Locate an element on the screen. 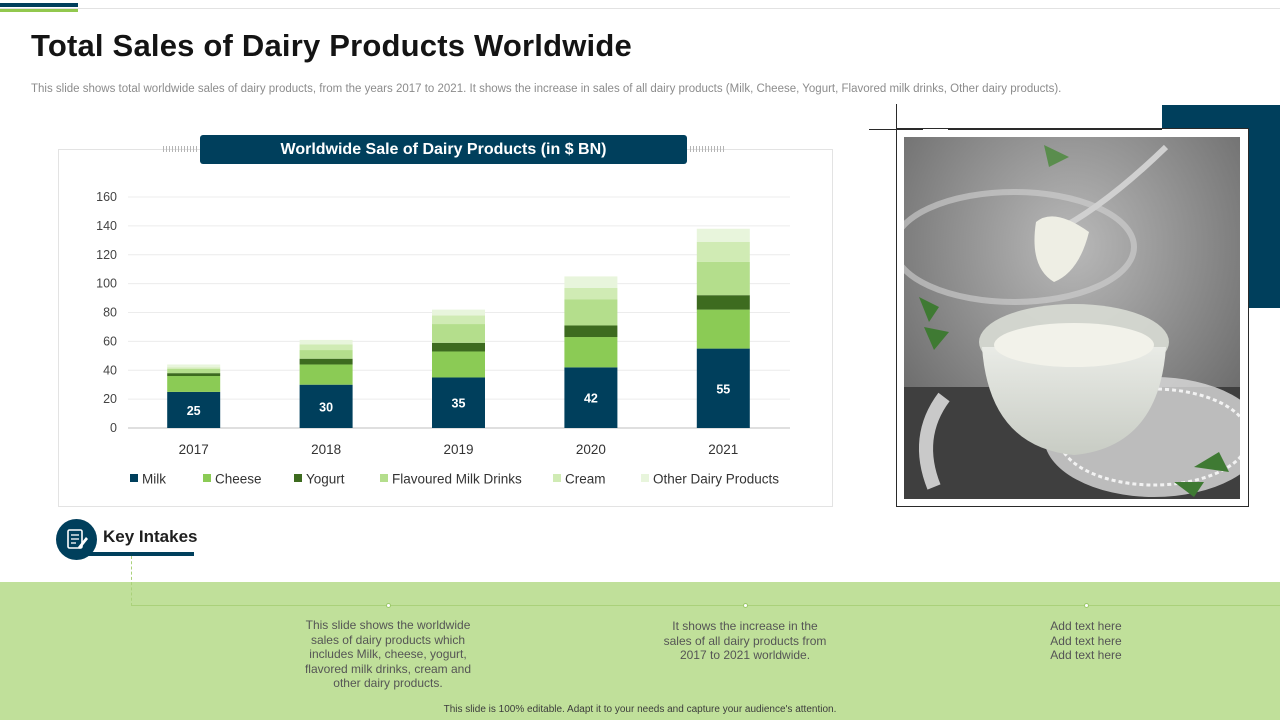 The width and height of the screenshot is (1280, 720). x-tick-label: 2021 is located at coordinates (723, 449).